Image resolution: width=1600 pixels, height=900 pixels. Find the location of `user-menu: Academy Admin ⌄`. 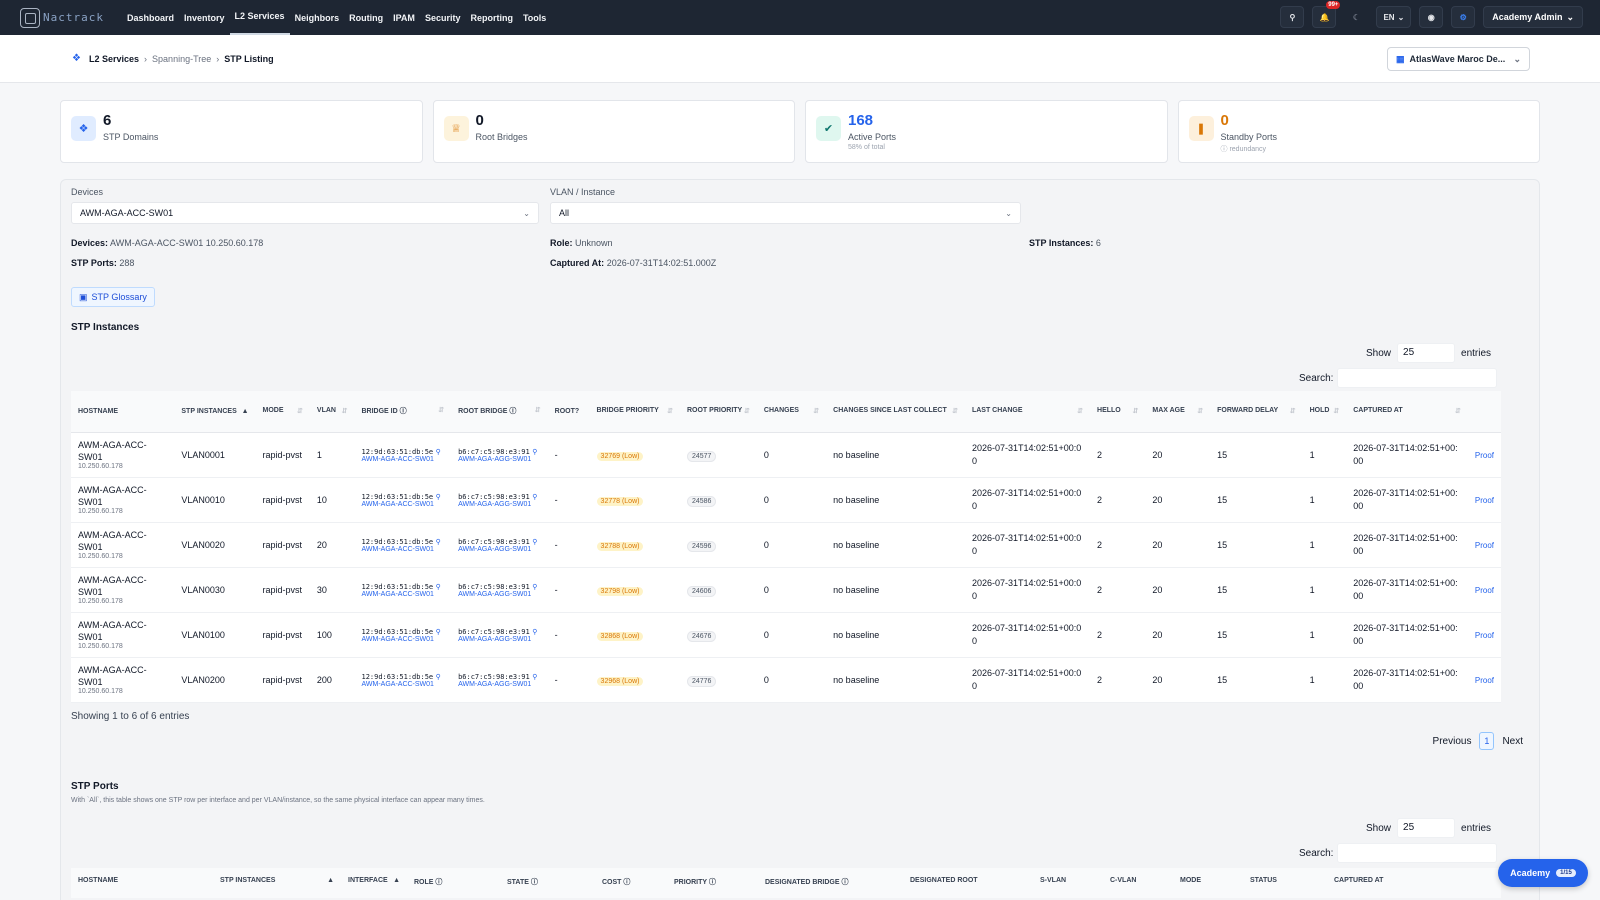

user-menu: Academy Admin ⌄ is located at coordinates (1533, 17).